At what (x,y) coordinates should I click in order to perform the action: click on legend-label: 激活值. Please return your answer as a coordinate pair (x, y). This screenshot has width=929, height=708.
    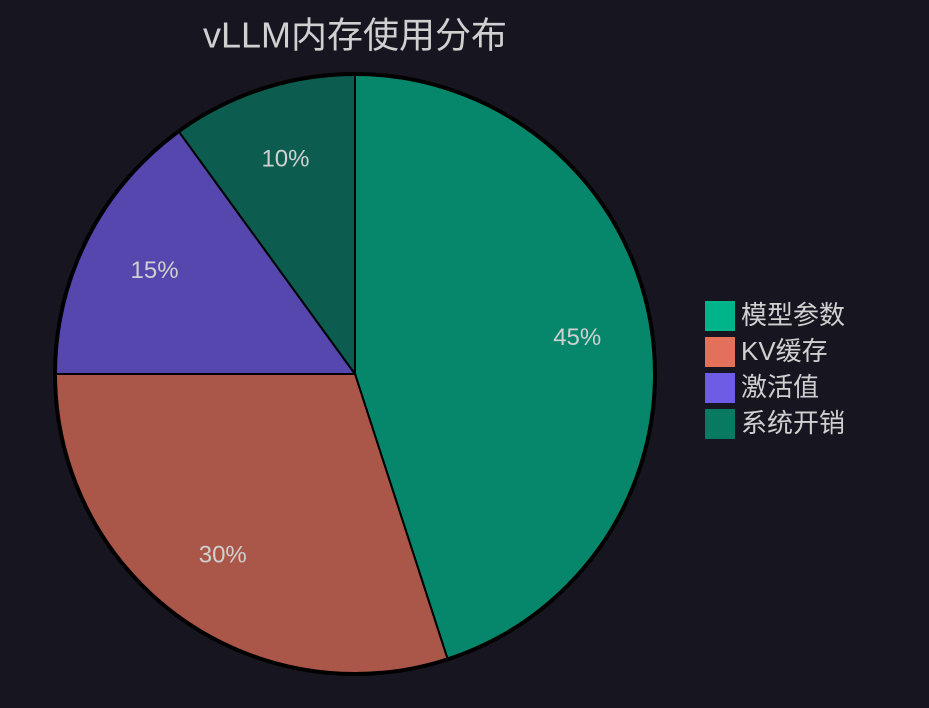
    Looking at the image, I should click on (780, 387).